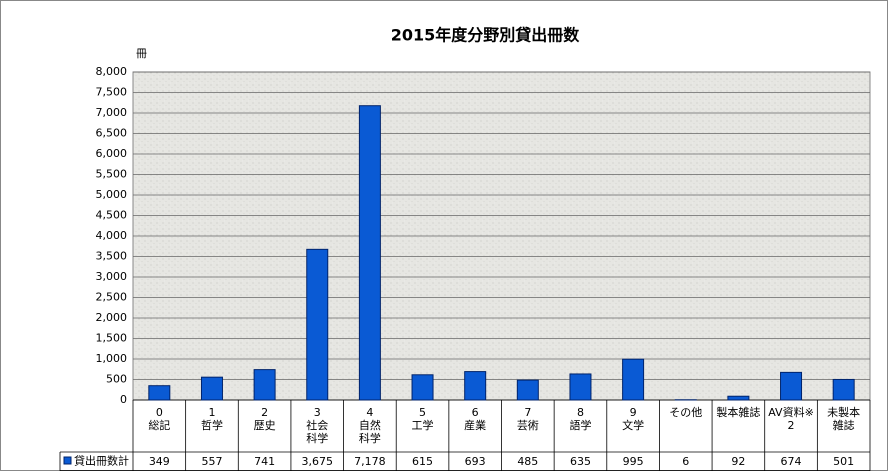  What do you see at coordinates (112, 276) in the screenshot?
I see `y-tick-label: 3,000` at bounding box center [112, 276].